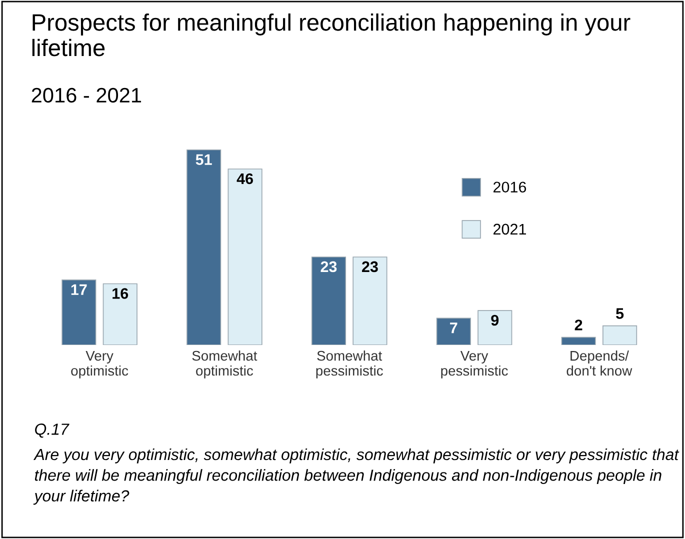  Describe the element at coordinates (120, 293) in the screenshot. I see `data-label: 16` at that location.